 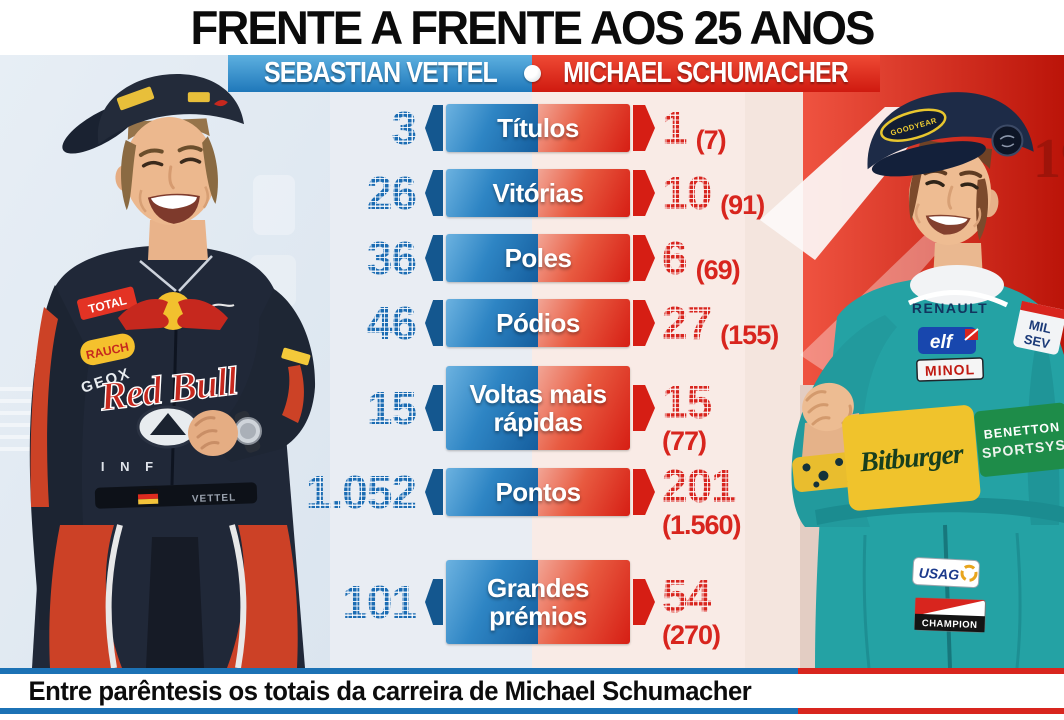 What do you see at coordinates (684, 441) in the screenshot?
I see `career-total: (77)` at bounding box center [684, 441].